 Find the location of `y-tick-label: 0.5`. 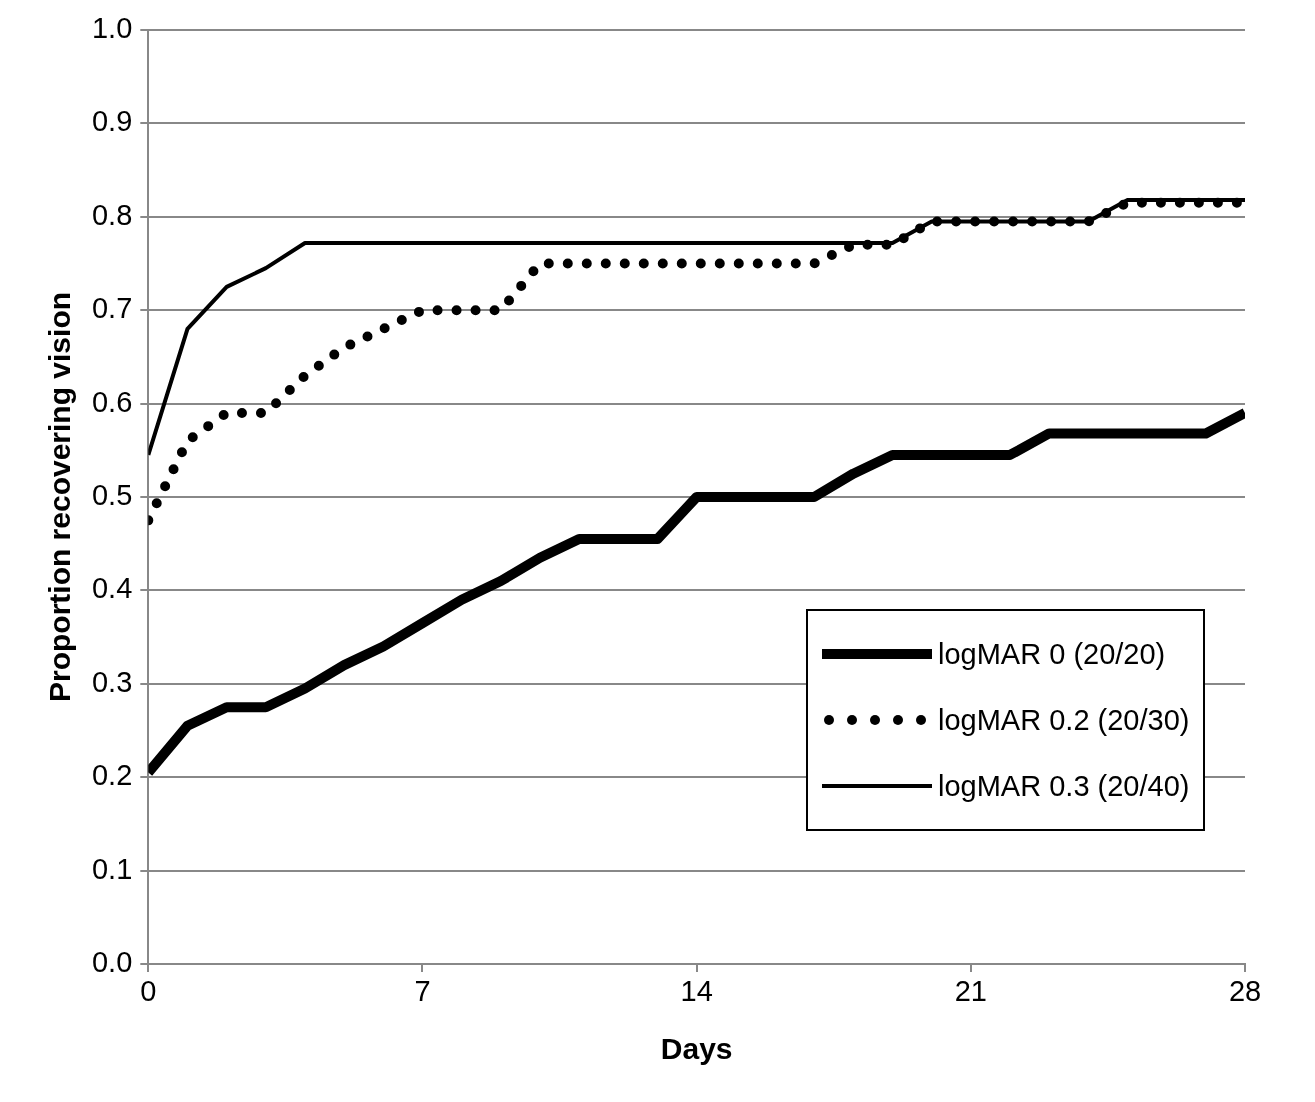

y-tick-label: 0.5 is located at coordinates (112, 495).